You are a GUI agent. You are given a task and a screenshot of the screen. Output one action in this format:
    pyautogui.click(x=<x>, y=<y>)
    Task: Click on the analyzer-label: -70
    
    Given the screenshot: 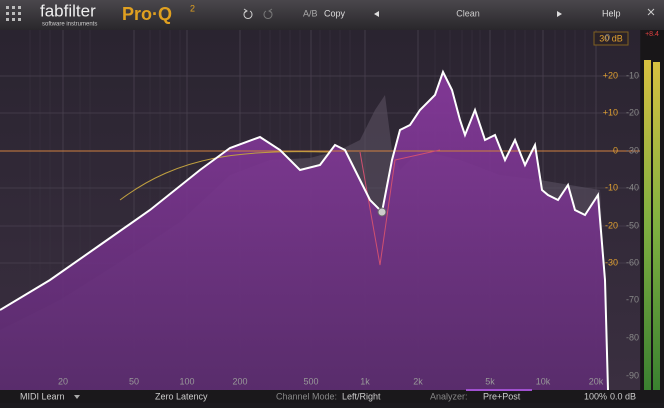 What is the action you would take?
    pyautogui.click(x=632, y=299)
    